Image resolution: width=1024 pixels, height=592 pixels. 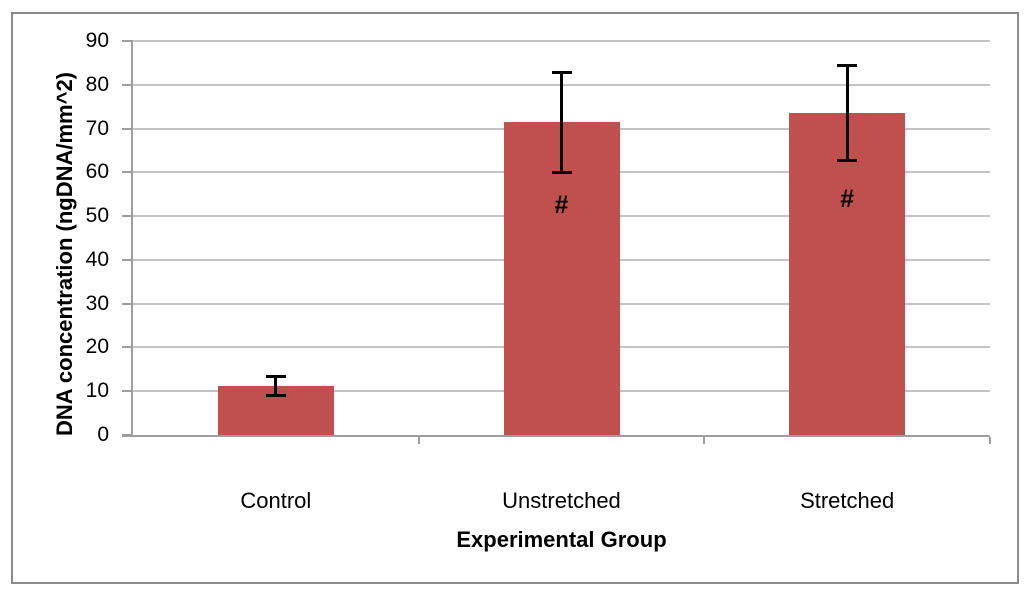 What do you see at coordinates (561, 72) in the screenshot?
I see `error-bar-cap-top-unstretched` at bounding box center [561, 72].